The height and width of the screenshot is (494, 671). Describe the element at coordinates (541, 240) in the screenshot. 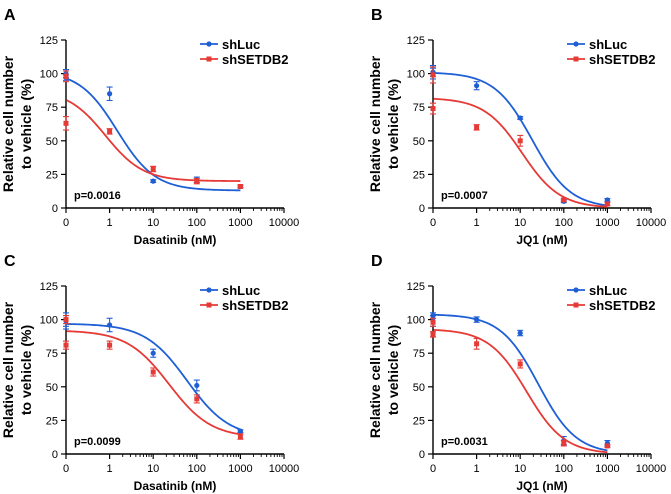

I see `x-axis-title: JQ1 (nM)` at that location.